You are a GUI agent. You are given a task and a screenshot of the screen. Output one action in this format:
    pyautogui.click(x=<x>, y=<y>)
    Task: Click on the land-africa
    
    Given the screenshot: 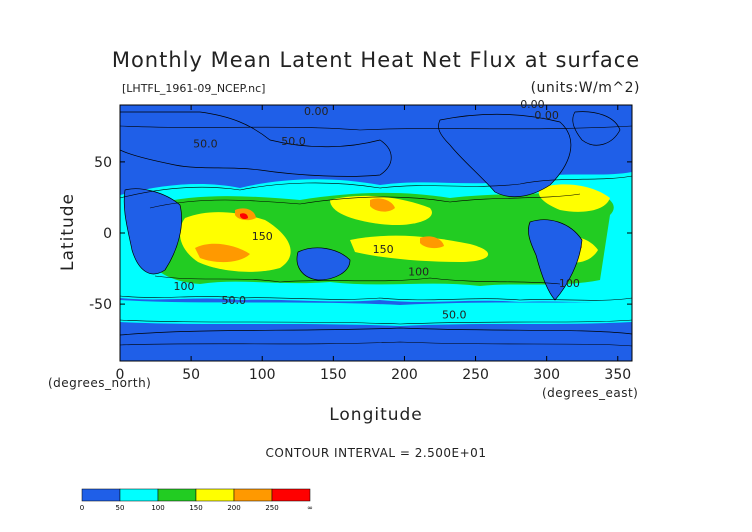 What is the action you would take?
    pyautogui.click(x=152, y=231)
    